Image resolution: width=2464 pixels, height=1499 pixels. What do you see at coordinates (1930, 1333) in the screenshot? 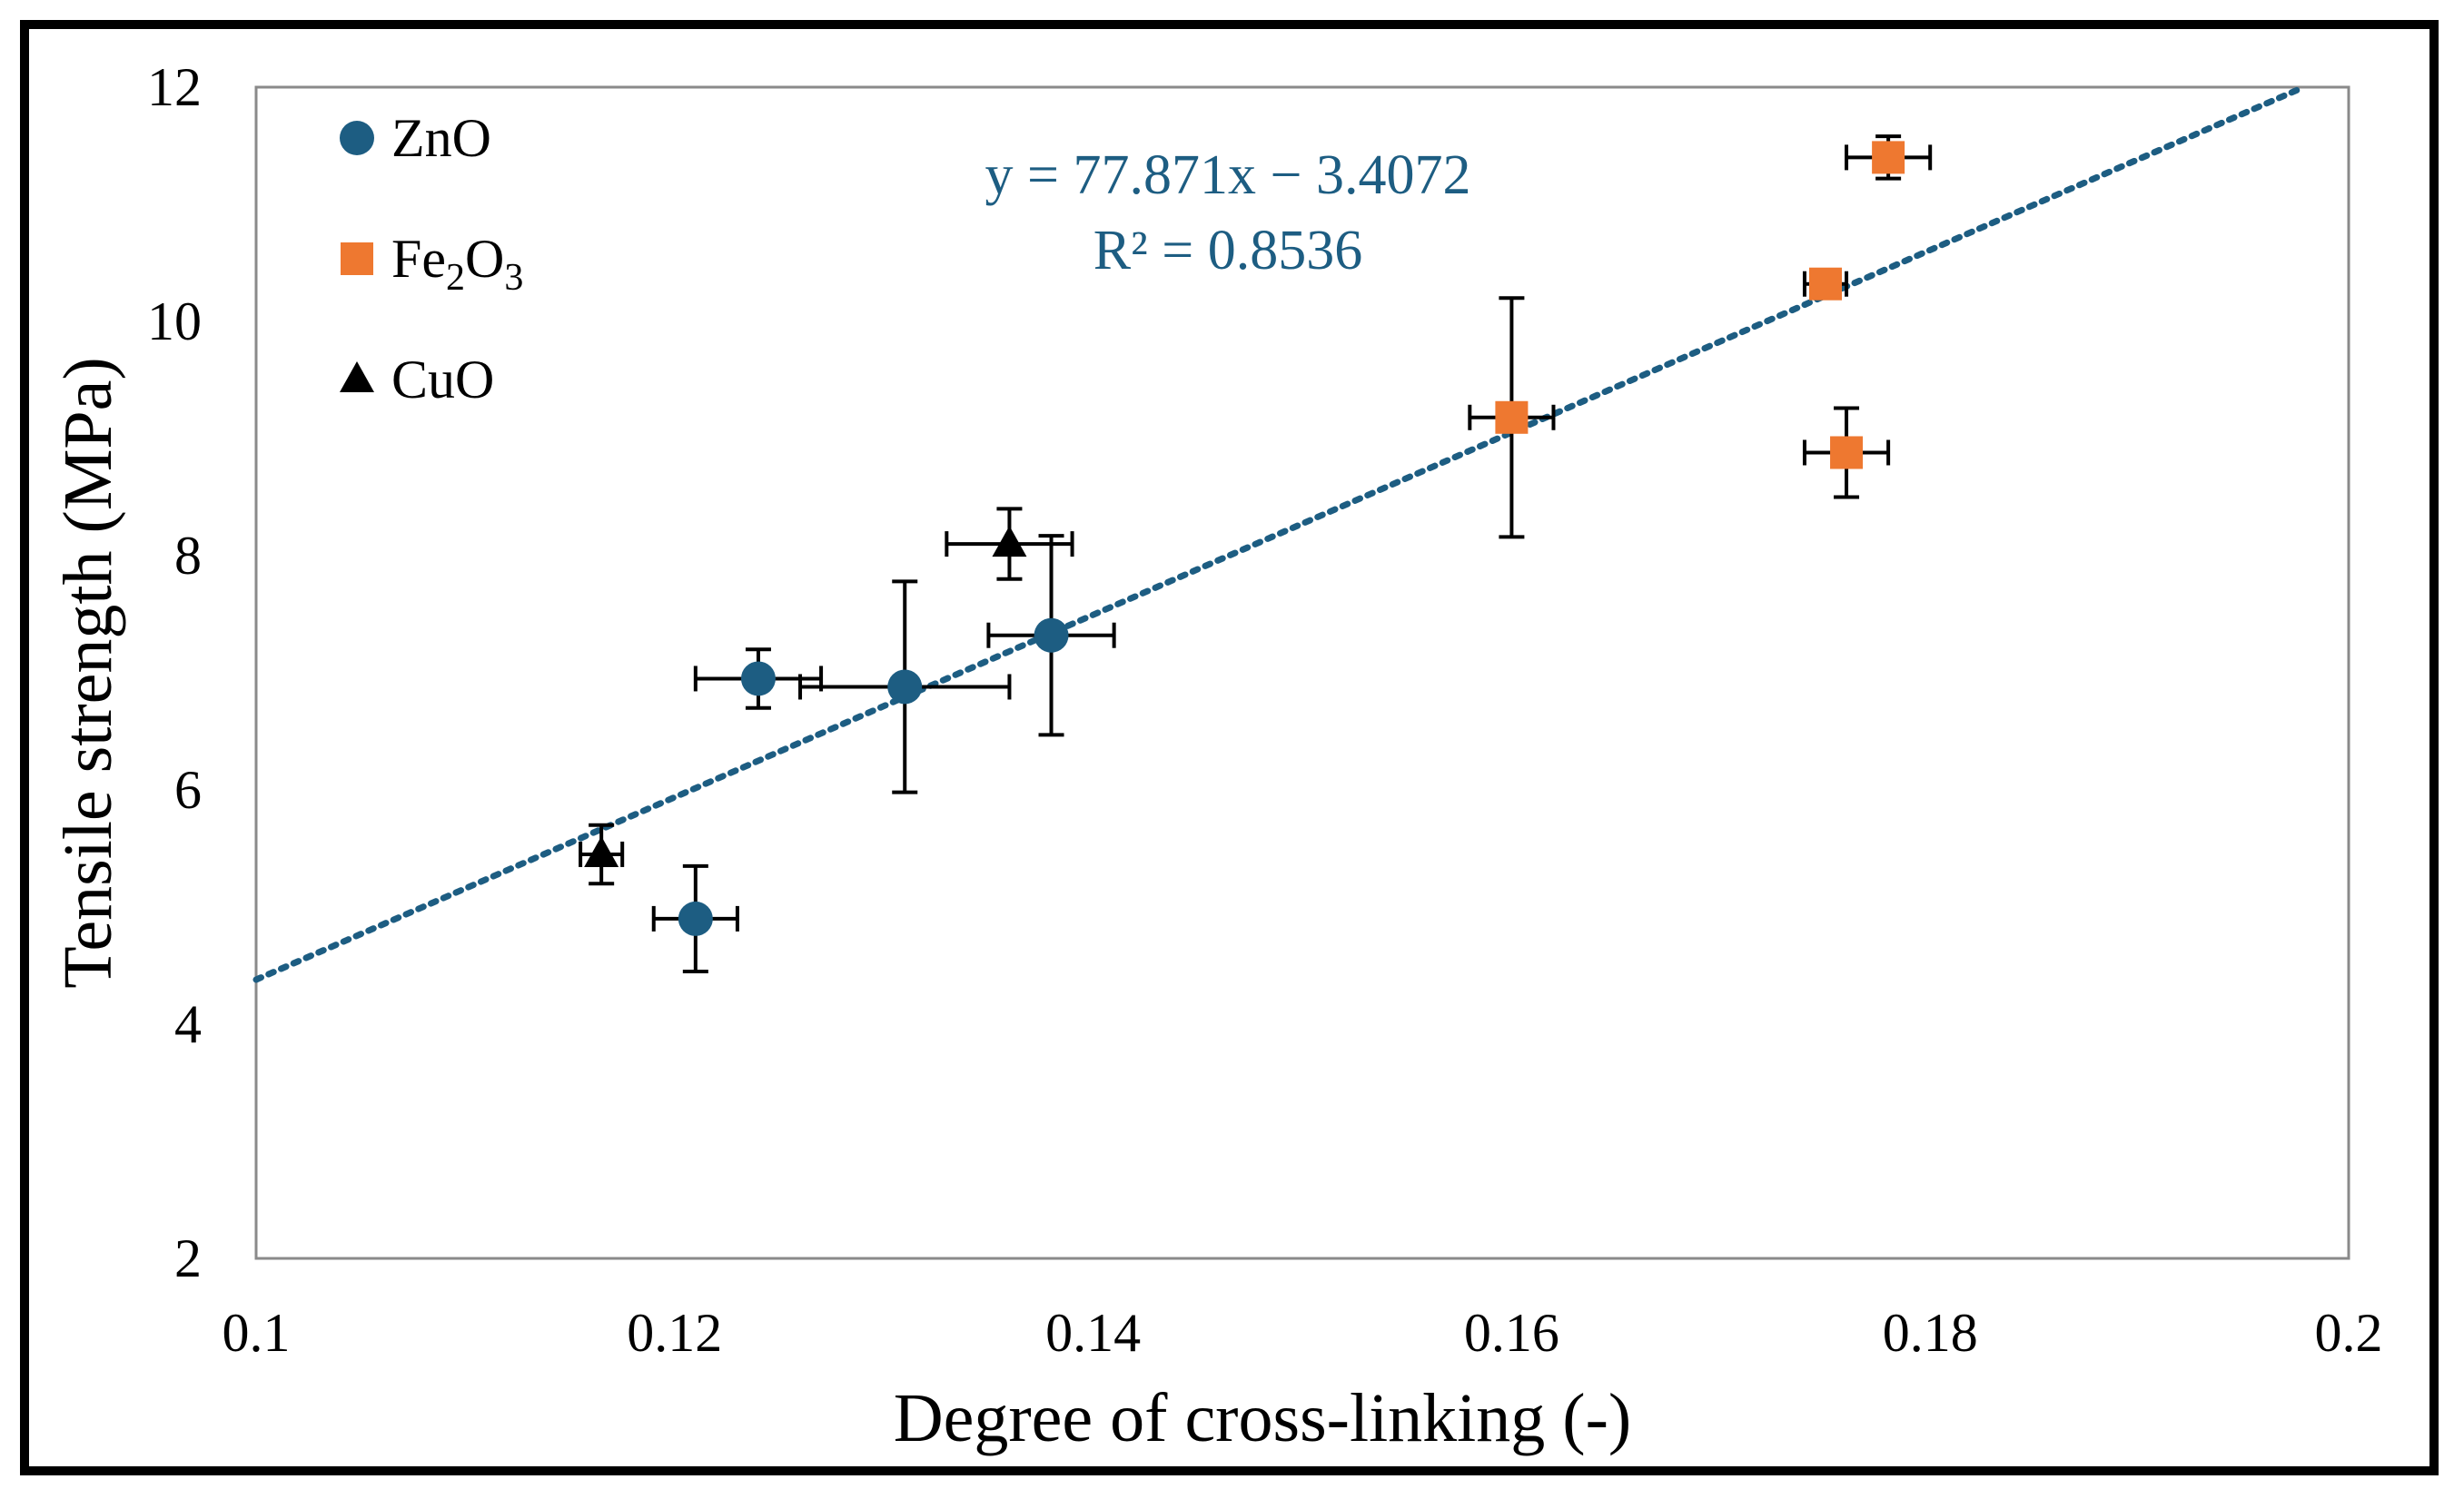
I see `x-tick-label: 0.18` at bounding box center [1930, 1333].